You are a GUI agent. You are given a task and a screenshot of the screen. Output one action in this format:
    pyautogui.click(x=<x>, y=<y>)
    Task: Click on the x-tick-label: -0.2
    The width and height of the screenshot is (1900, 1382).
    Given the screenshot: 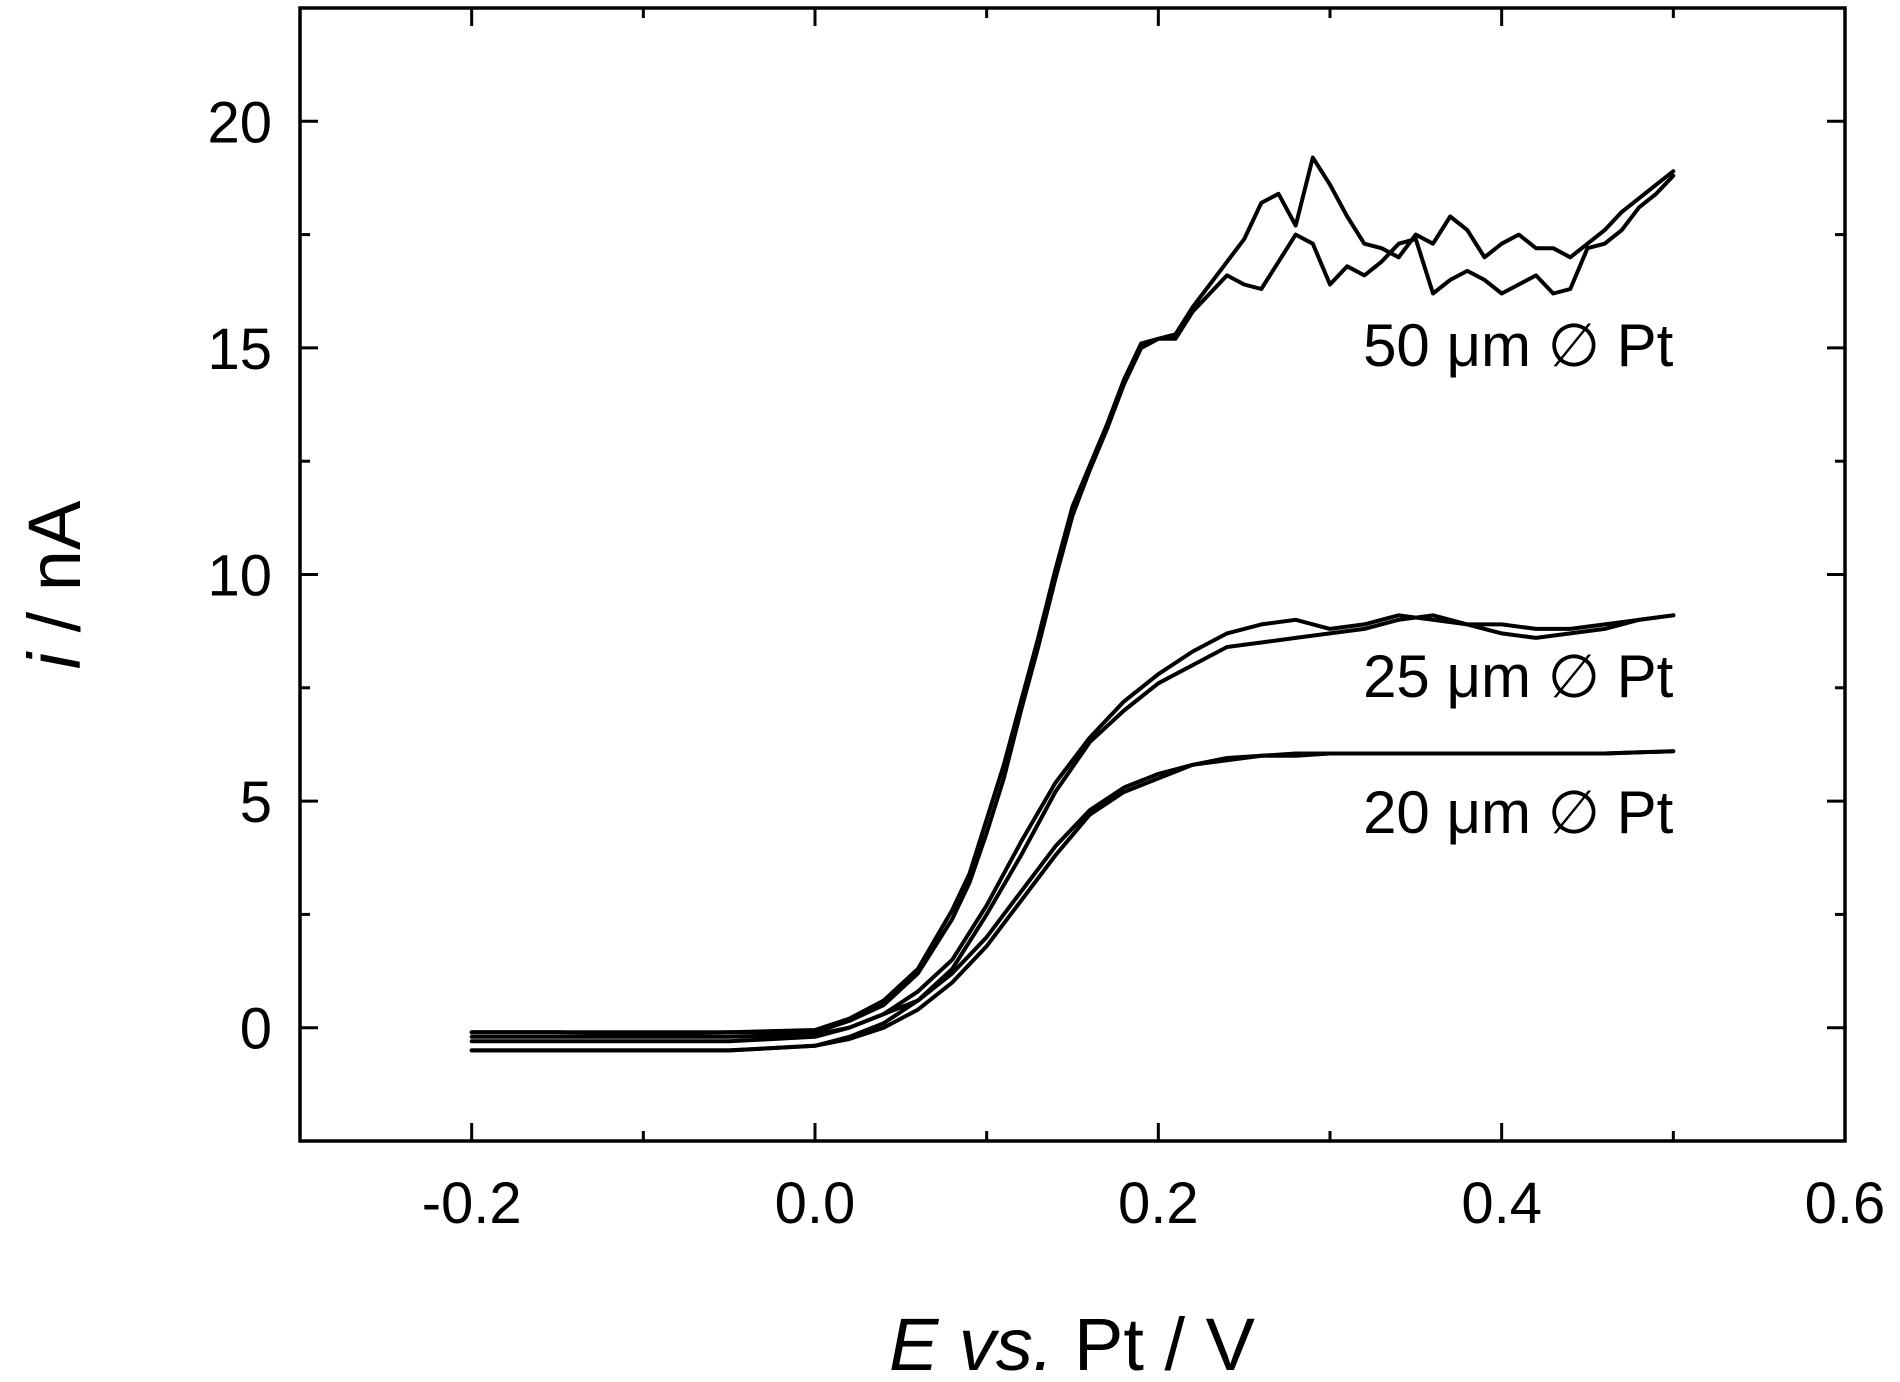 What is the action you would take?
    pyautogui.click(x=472, y=1203)
    